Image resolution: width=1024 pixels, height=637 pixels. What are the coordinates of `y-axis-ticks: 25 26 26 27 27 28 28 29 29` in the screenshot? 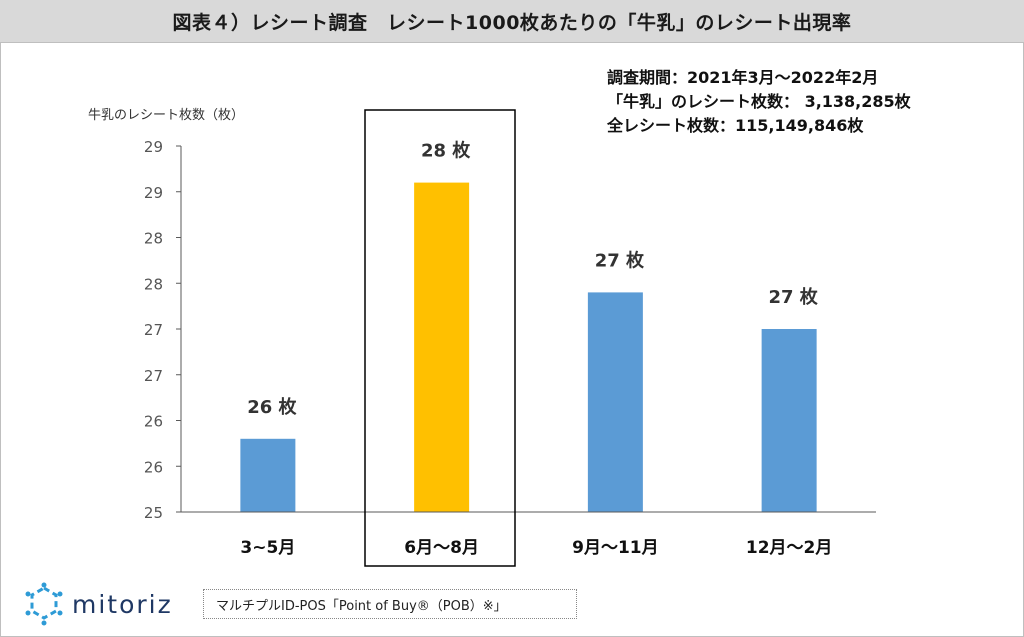 It's located at (162, 330).